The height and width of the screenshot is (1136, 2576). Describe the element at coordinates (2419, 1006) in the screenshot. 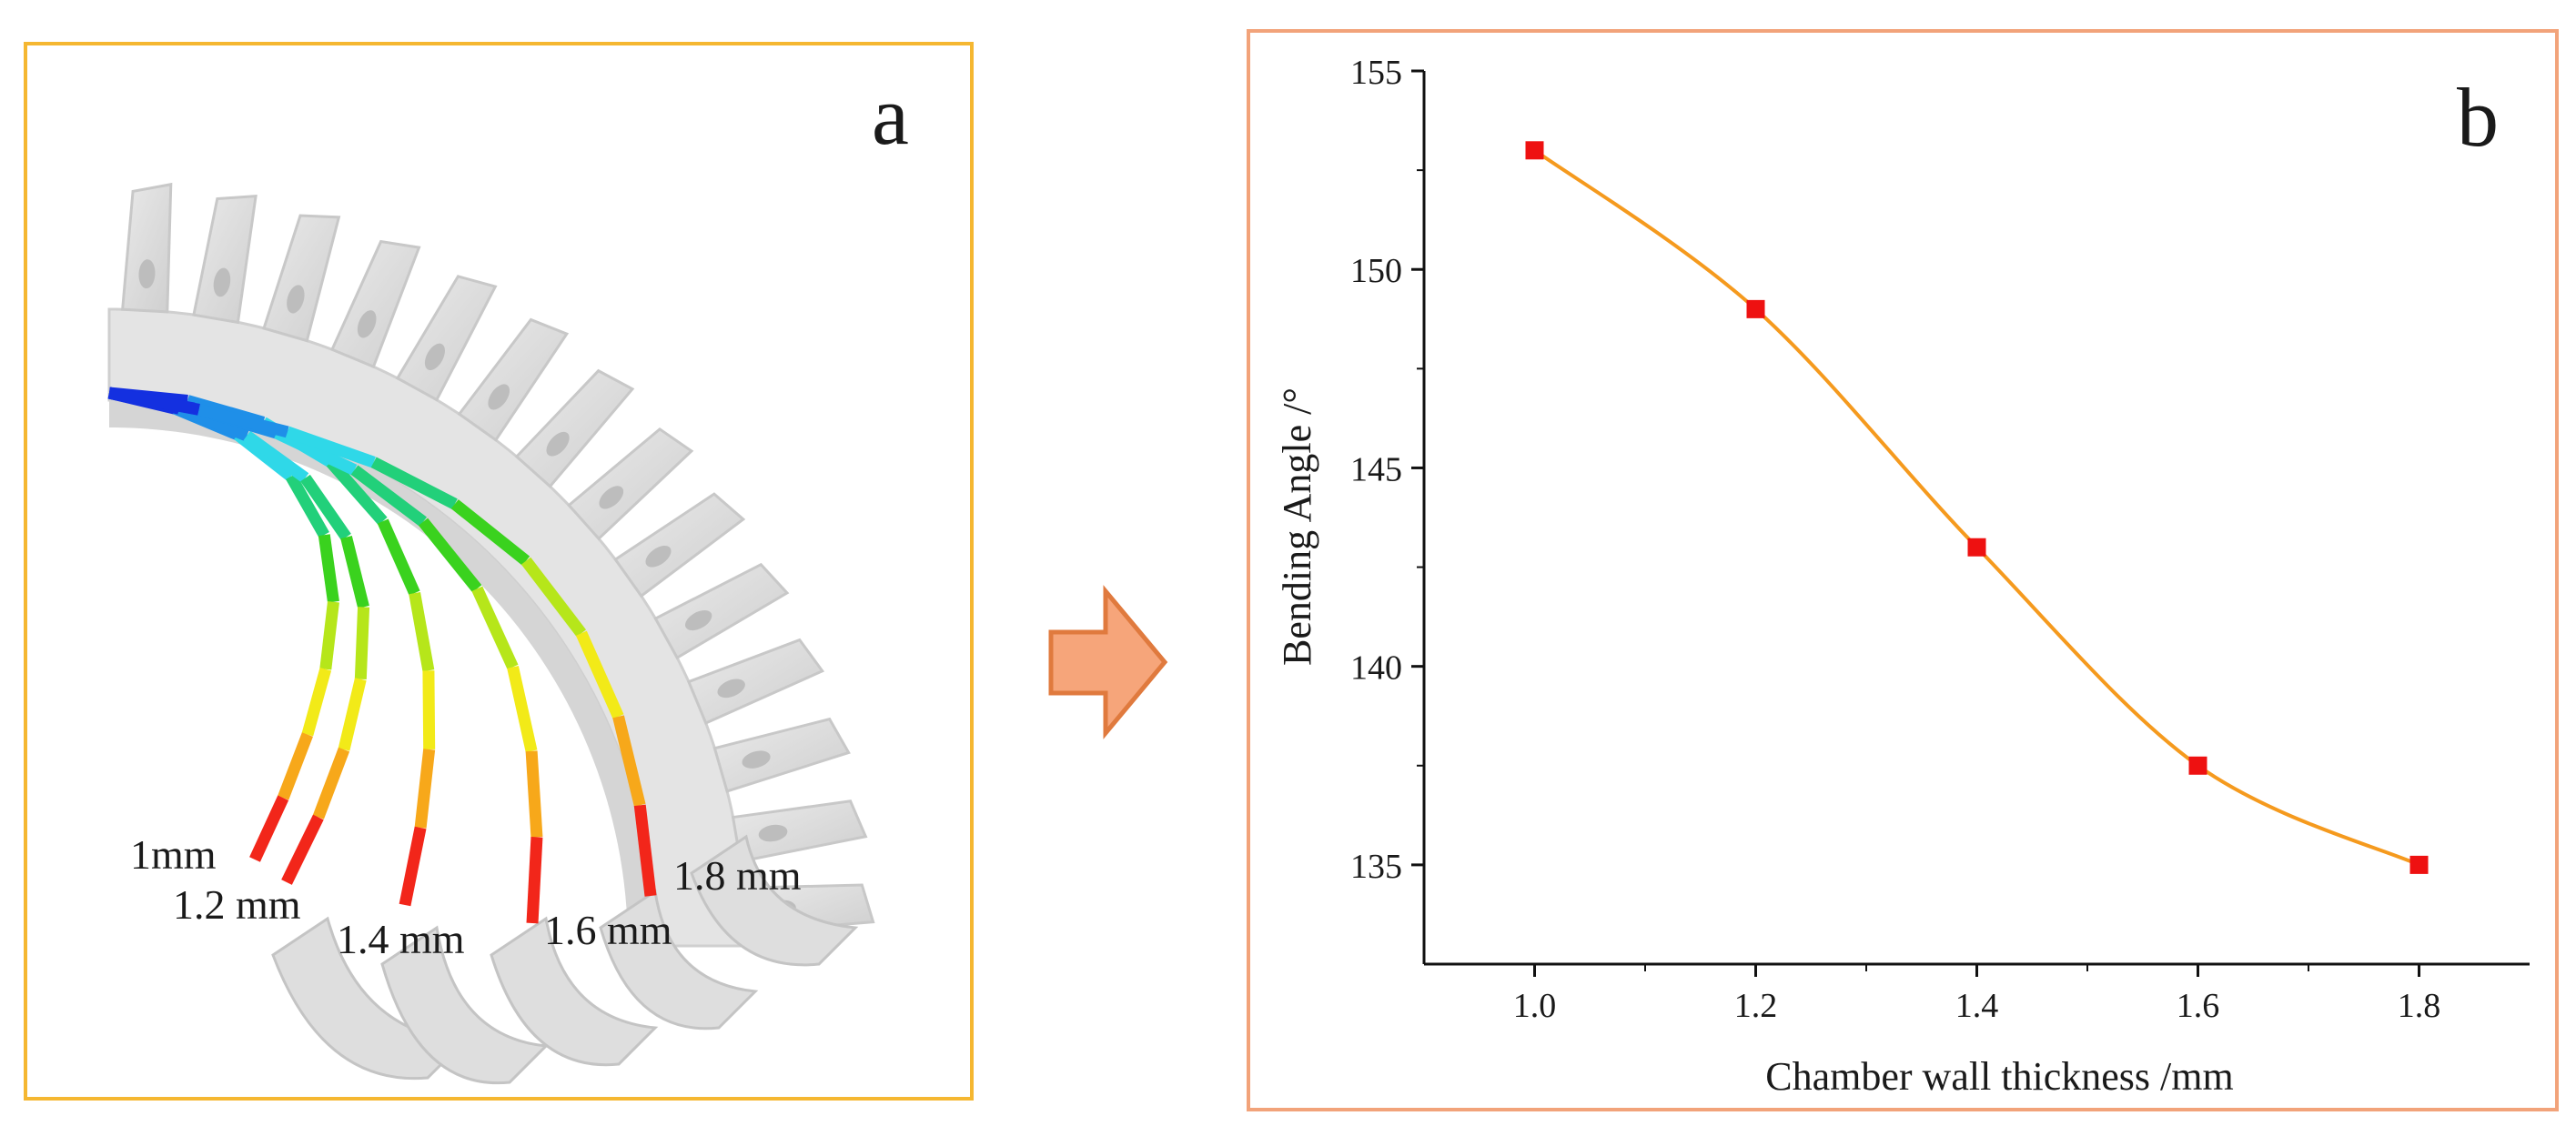

I see `x-tick-label: 1.8` at that location.